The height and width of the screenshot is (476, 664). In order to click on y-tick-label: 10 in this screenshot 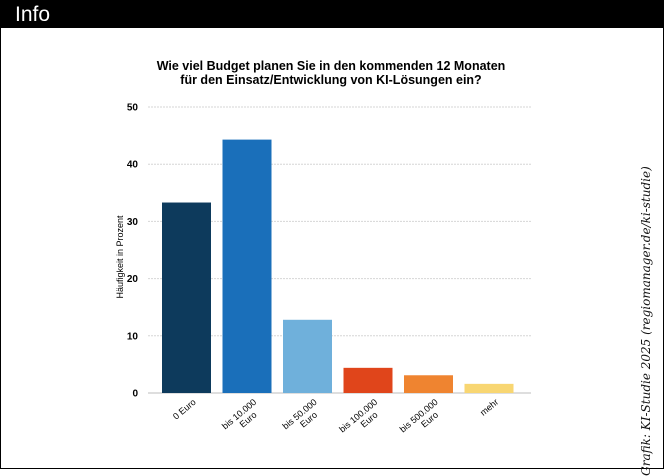, I will do `click(133, 336)`.